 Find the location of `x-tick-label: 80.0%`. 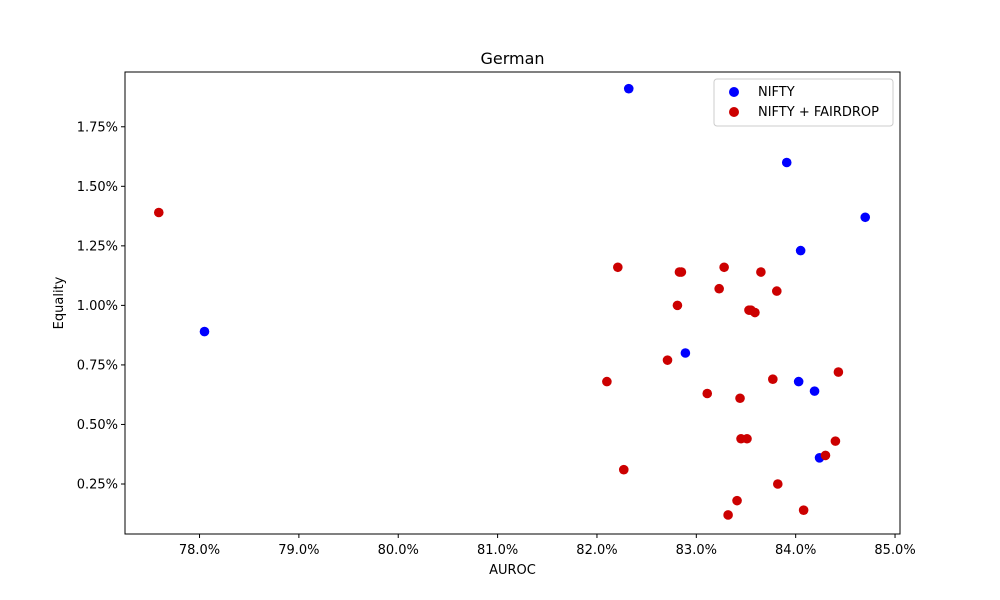

x-tick-label: 80.0% is located at coordinates (398, 550).